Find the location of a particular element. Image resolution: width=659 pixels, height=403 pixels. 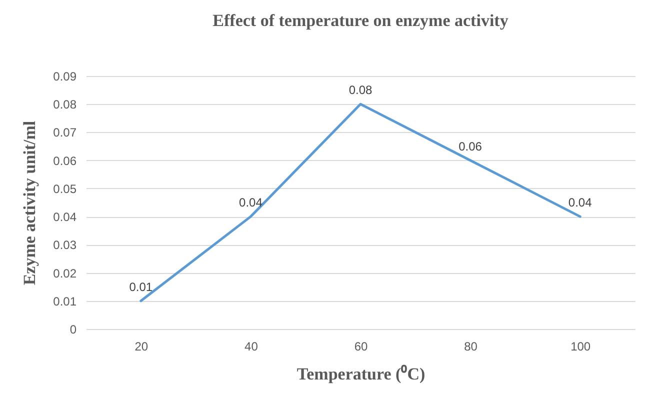

y-tick-label: 0.08 is located at coordinates (65, 105).